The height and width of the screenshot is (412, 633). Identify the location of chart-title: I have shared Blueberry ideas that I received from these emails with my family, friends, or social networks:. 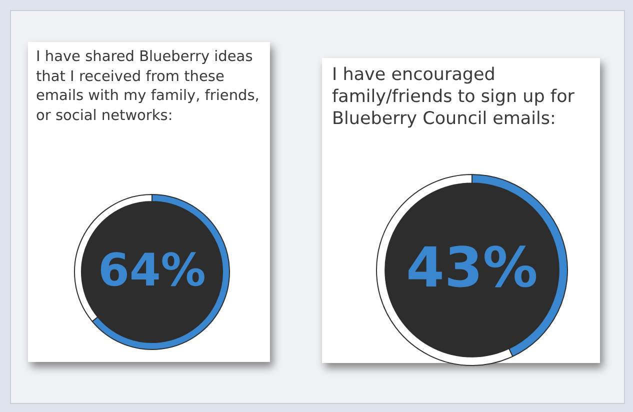
(148, 87).